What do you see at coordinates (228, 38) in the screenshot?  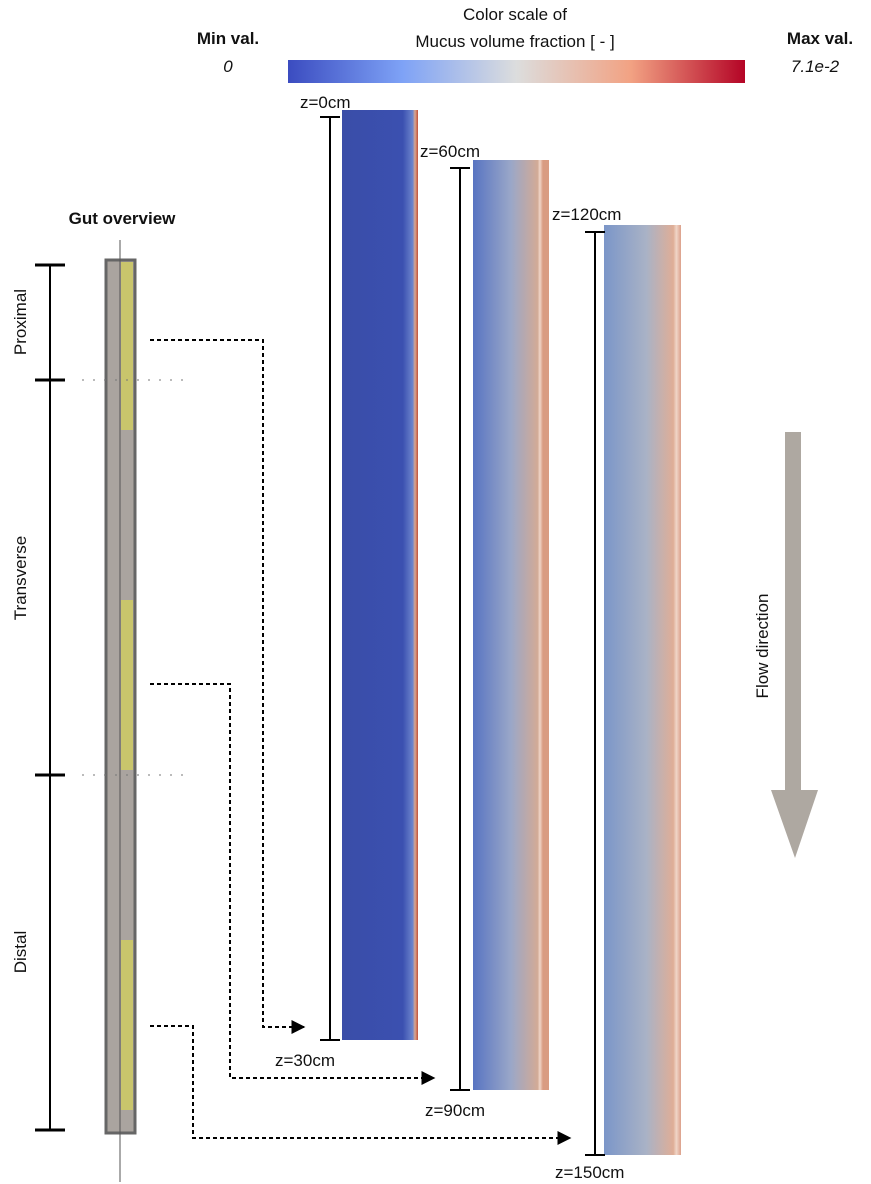 I see `min-label: Min val.` at bounding box center [228, 38].